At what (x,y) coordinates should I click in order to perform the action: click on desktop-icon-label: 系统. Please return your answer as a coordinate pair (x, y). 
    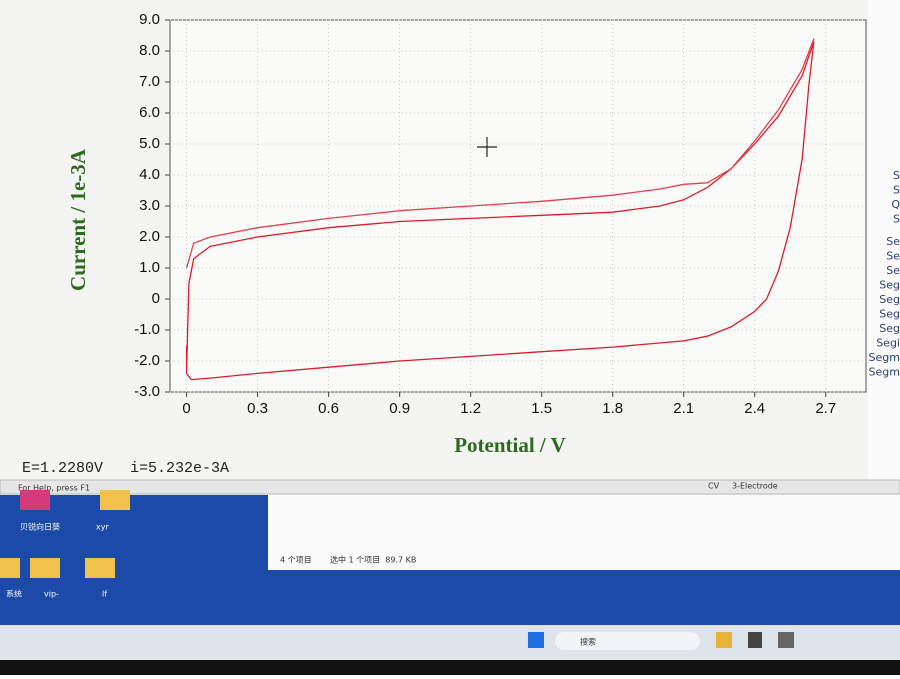
    Looking at the image, I should click on (14, 594).